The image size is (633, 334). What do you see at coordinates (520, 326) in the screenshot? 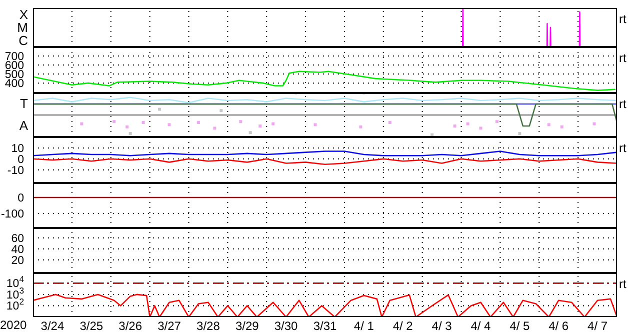
I see `x-tick-label: 4/ 5` at bounding box center [520, 326].